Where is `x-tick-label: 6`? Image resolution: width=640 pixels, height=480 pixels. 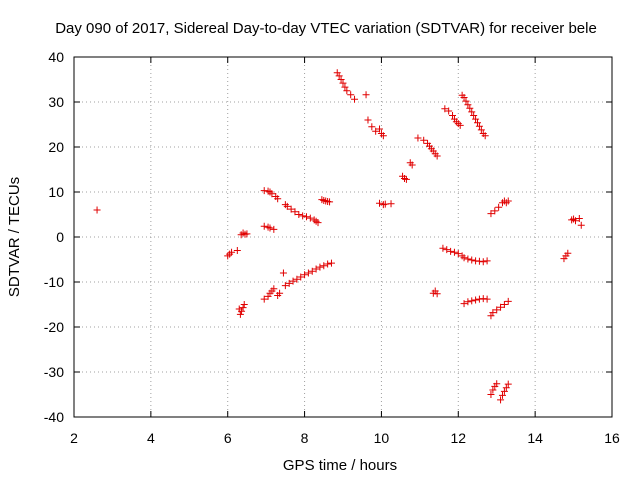 x-tick-label: 6 is located at coordinates (228, 438).